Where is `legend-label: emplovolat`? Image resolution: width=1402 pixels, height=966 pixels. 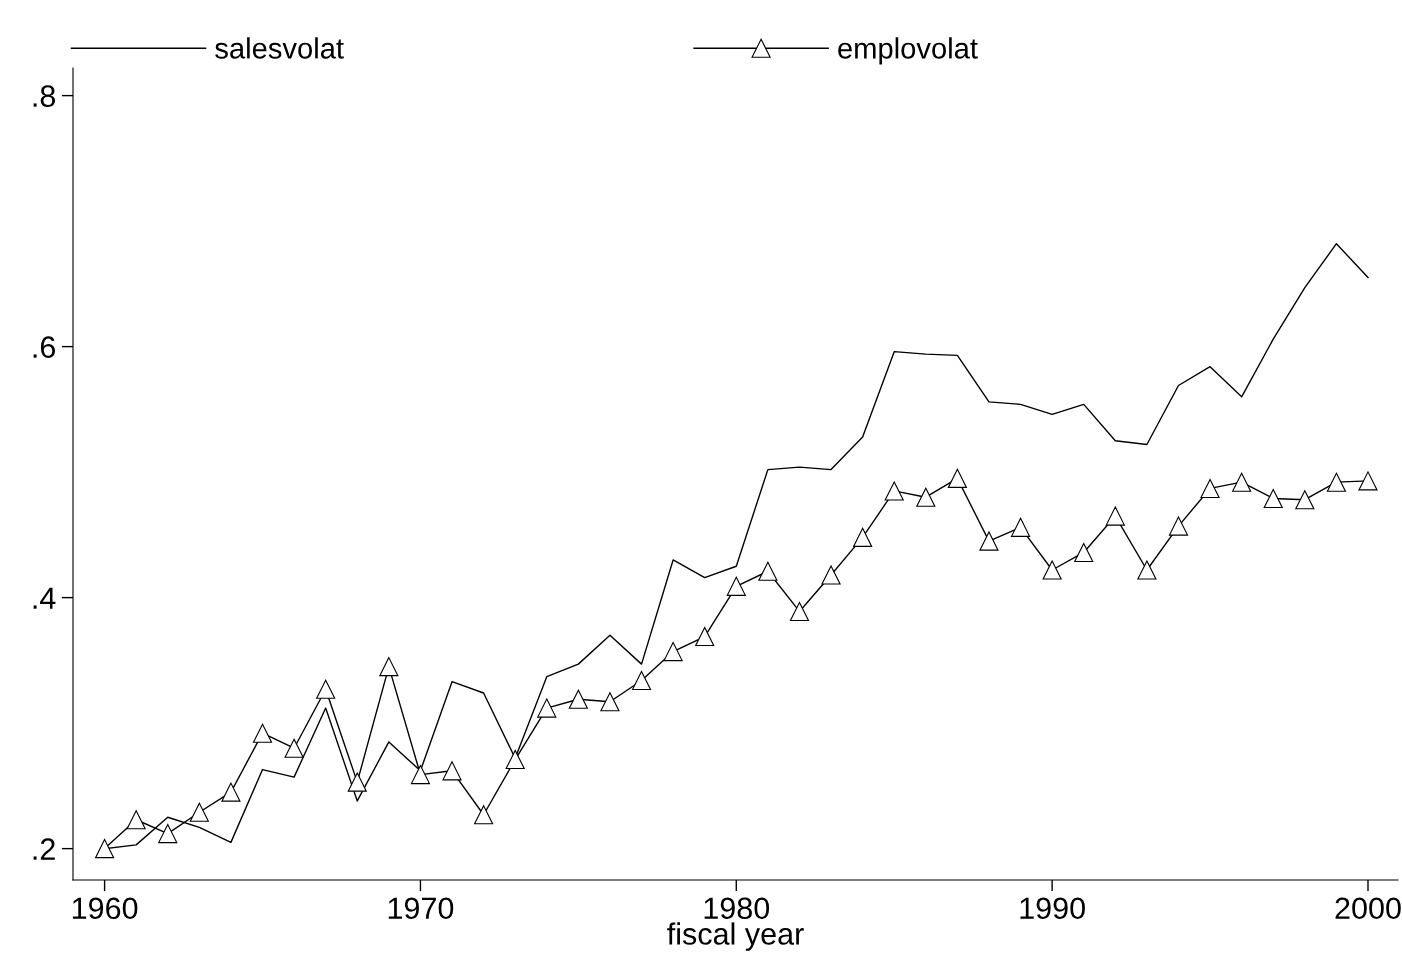
legend-label: emplovolat is located at coordinates (908, 51).